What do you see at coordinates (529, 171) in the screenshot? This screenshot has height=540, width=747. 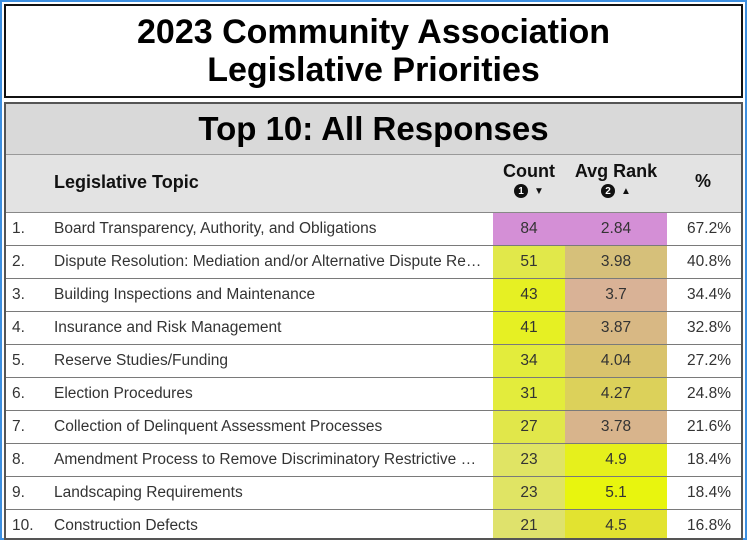 I see `column-header-count-label: Count` at bounding box center [529, 171].